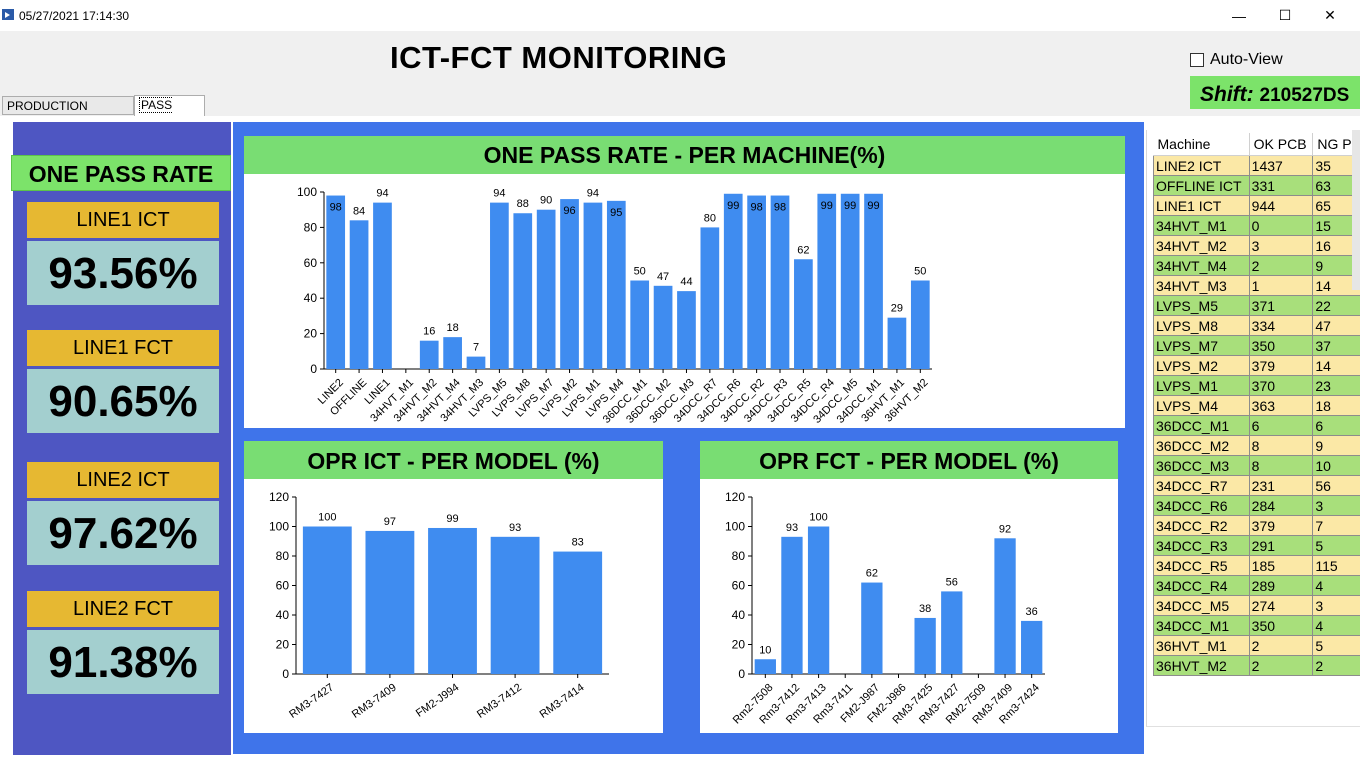 The height and width of the screenshot is (768, 1360). I want to click on table-row: LINE1 ICT 944 65, so click(1256, 205).